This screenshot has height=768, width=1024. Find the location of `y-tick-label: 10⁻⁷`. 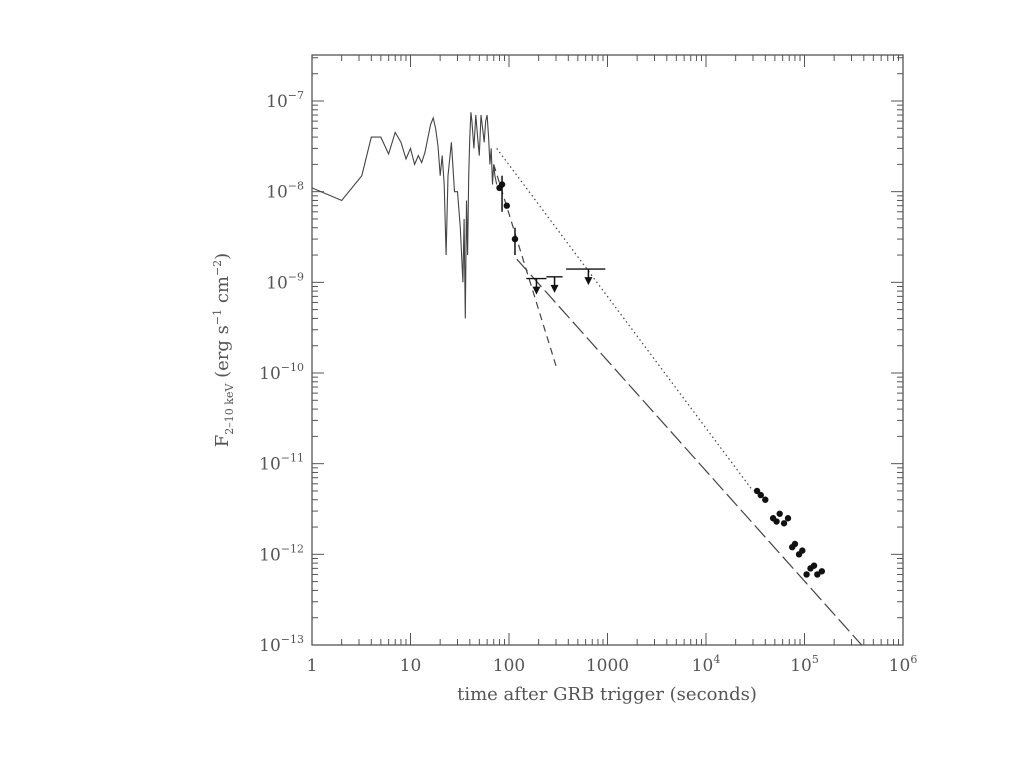

y-tick-label: 10⁻⁷ is located at coordinates (285, 100).